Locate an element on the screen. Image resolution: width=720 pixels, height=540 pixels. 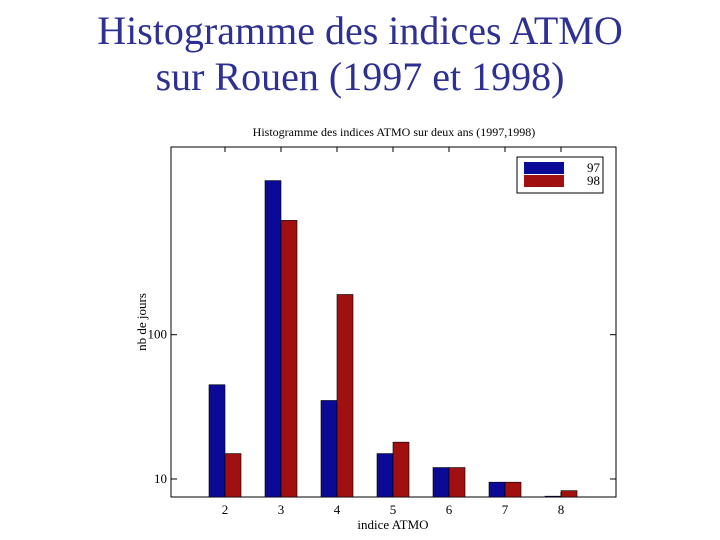
x-axis-label: indice ATMO is located at coordinates (392, 524).